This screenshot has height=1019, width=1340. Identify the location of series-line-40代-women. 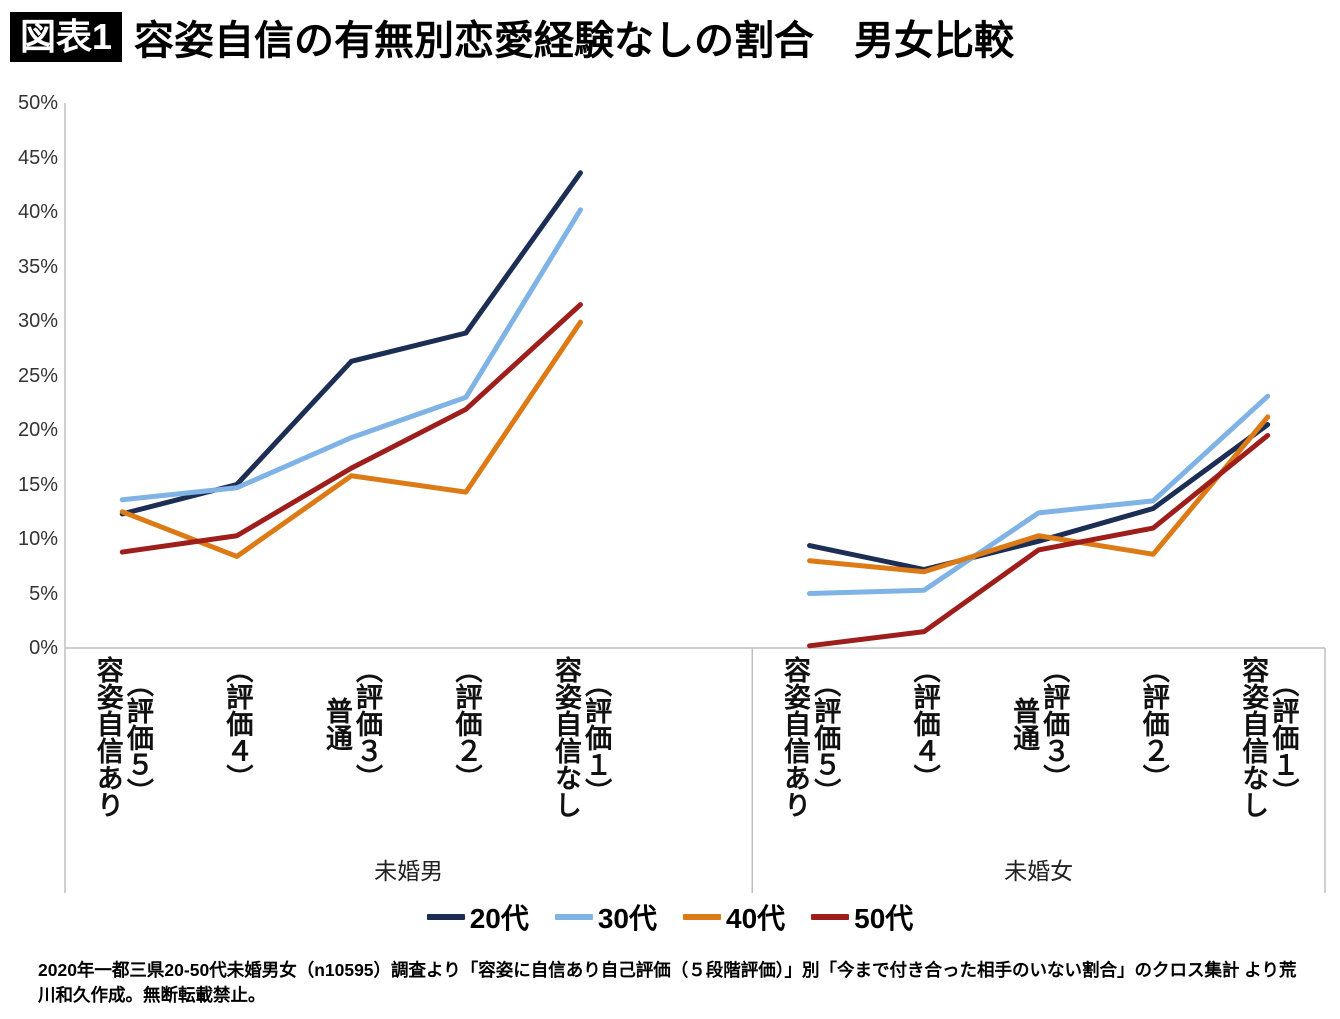
(1039, 494).